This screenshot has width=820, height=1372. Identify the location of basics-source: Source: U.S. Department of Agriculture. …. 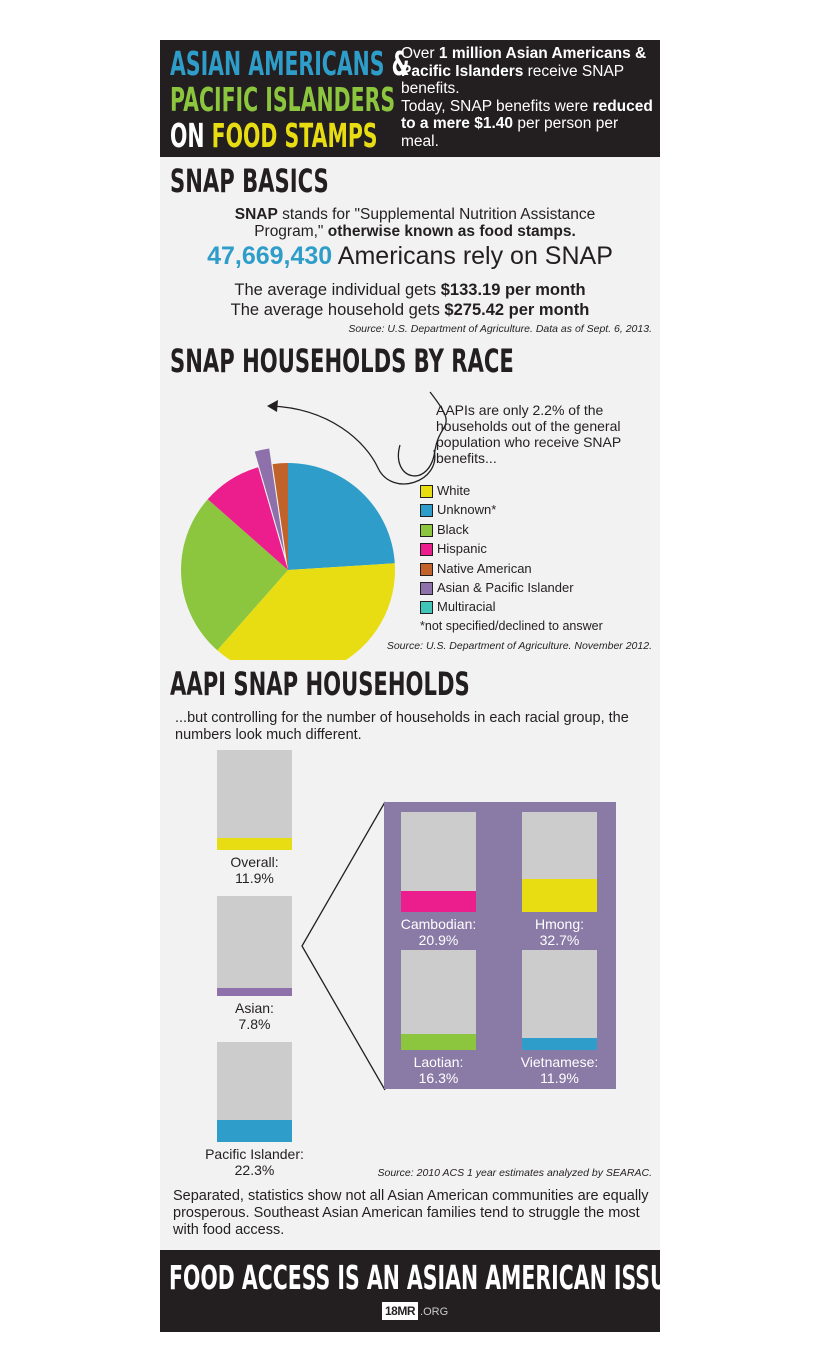
(500, 329).